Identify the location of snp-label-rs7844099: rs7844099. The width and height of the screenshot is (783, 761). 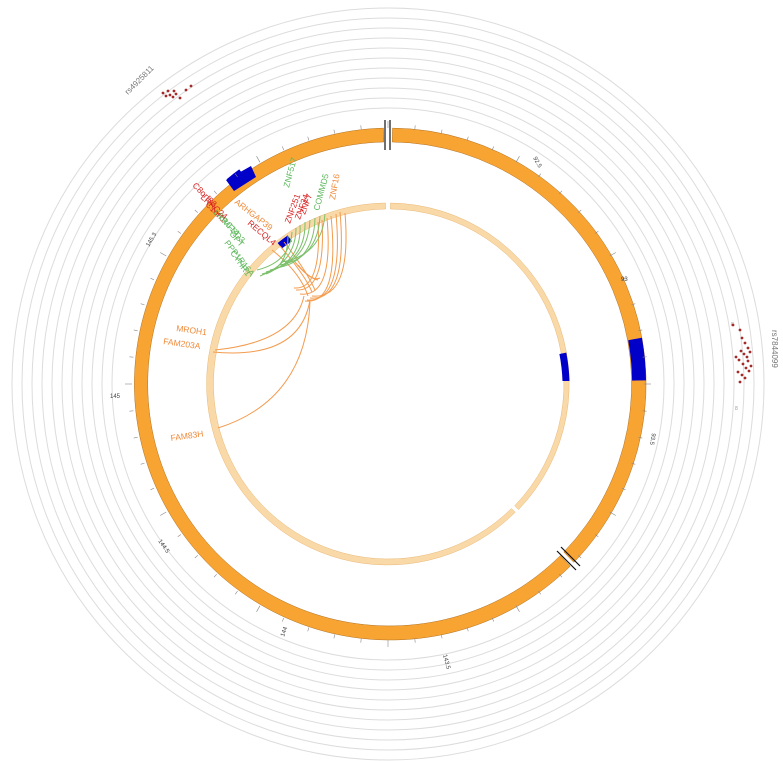
(774, 349).